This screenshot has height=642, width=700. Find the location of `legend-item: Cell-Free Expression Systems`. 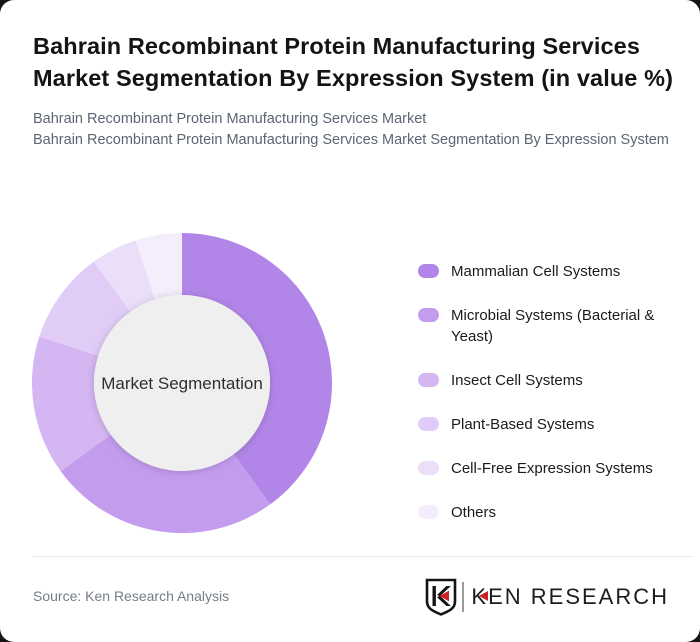

legend-item: Cell-Free Expression Systems is located at coordinates (547, 468).